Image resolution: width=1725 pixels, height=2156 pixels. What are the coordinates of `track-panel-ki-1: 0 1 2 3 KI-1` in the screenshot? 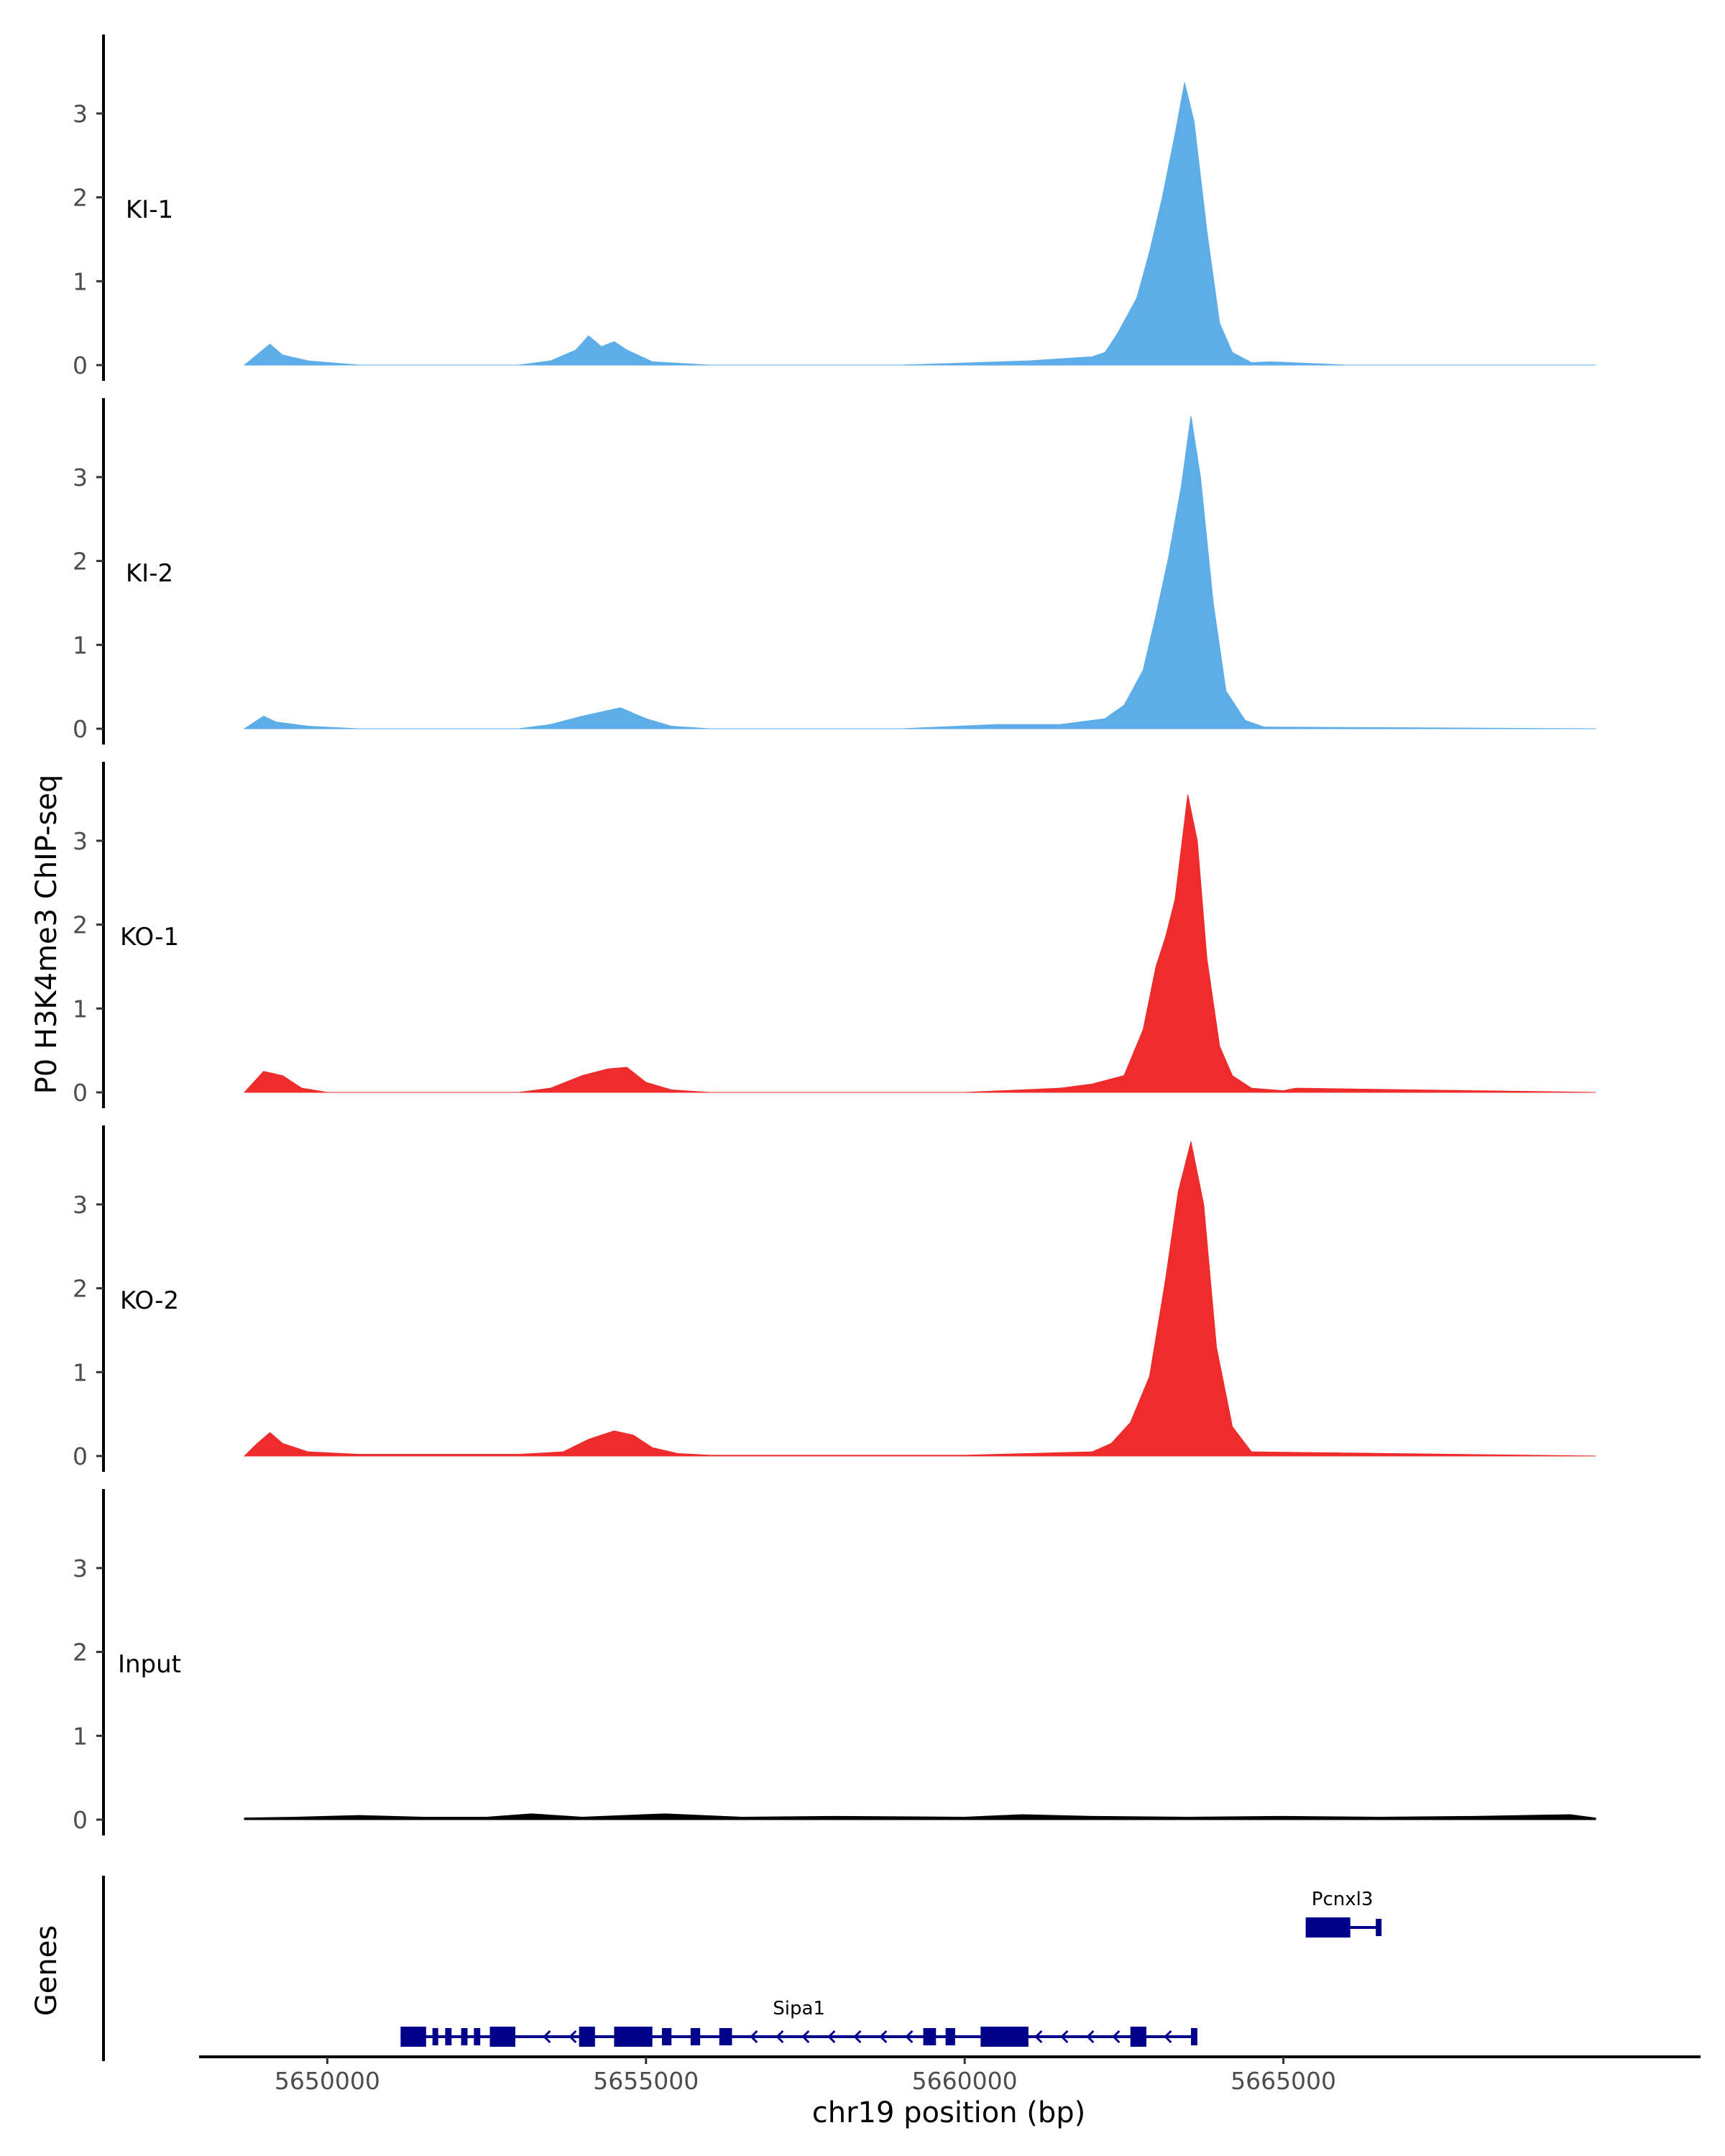 It's located at (834, 208).